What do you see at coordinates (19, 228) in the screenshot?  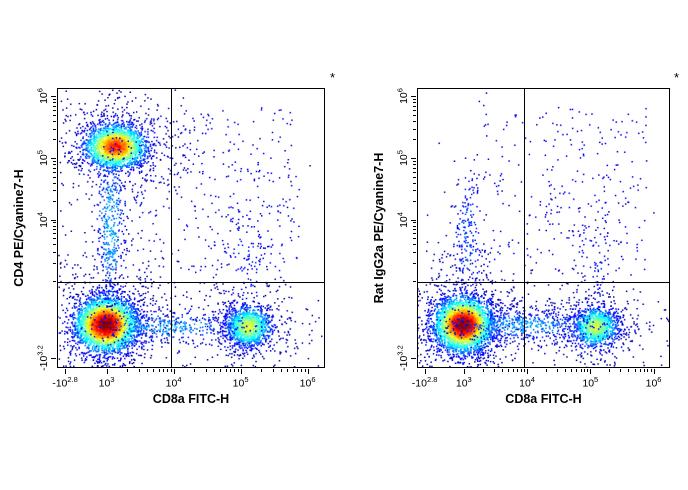 I see `y-axis-title: CD4 PE/Cyanine7-H` at bounding box center [19, 228].